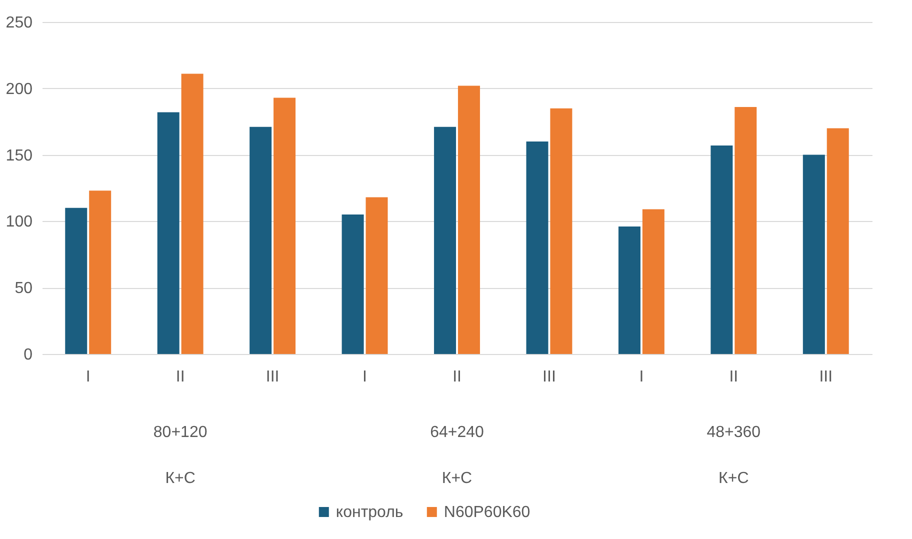  I want to click on y-tick-label: 150, so click(19, 155).